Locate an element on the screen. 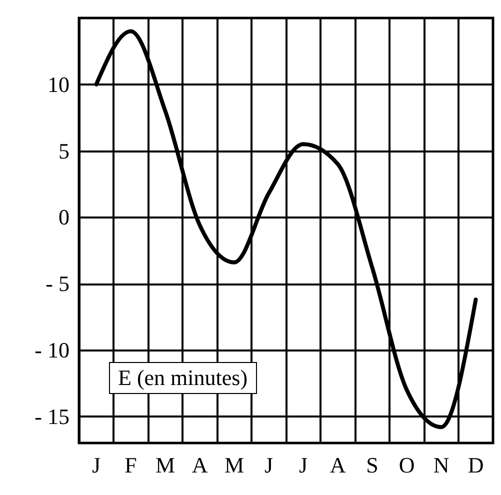  y-tick-label: - 10 is located at coordinates (52, 350).